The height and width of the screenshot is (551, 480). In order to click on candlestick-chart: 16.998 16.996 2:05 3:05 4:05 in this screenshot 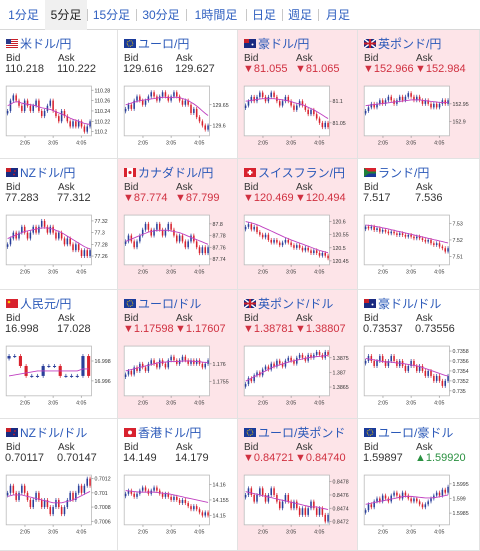, I will do `click(59, 374)`.